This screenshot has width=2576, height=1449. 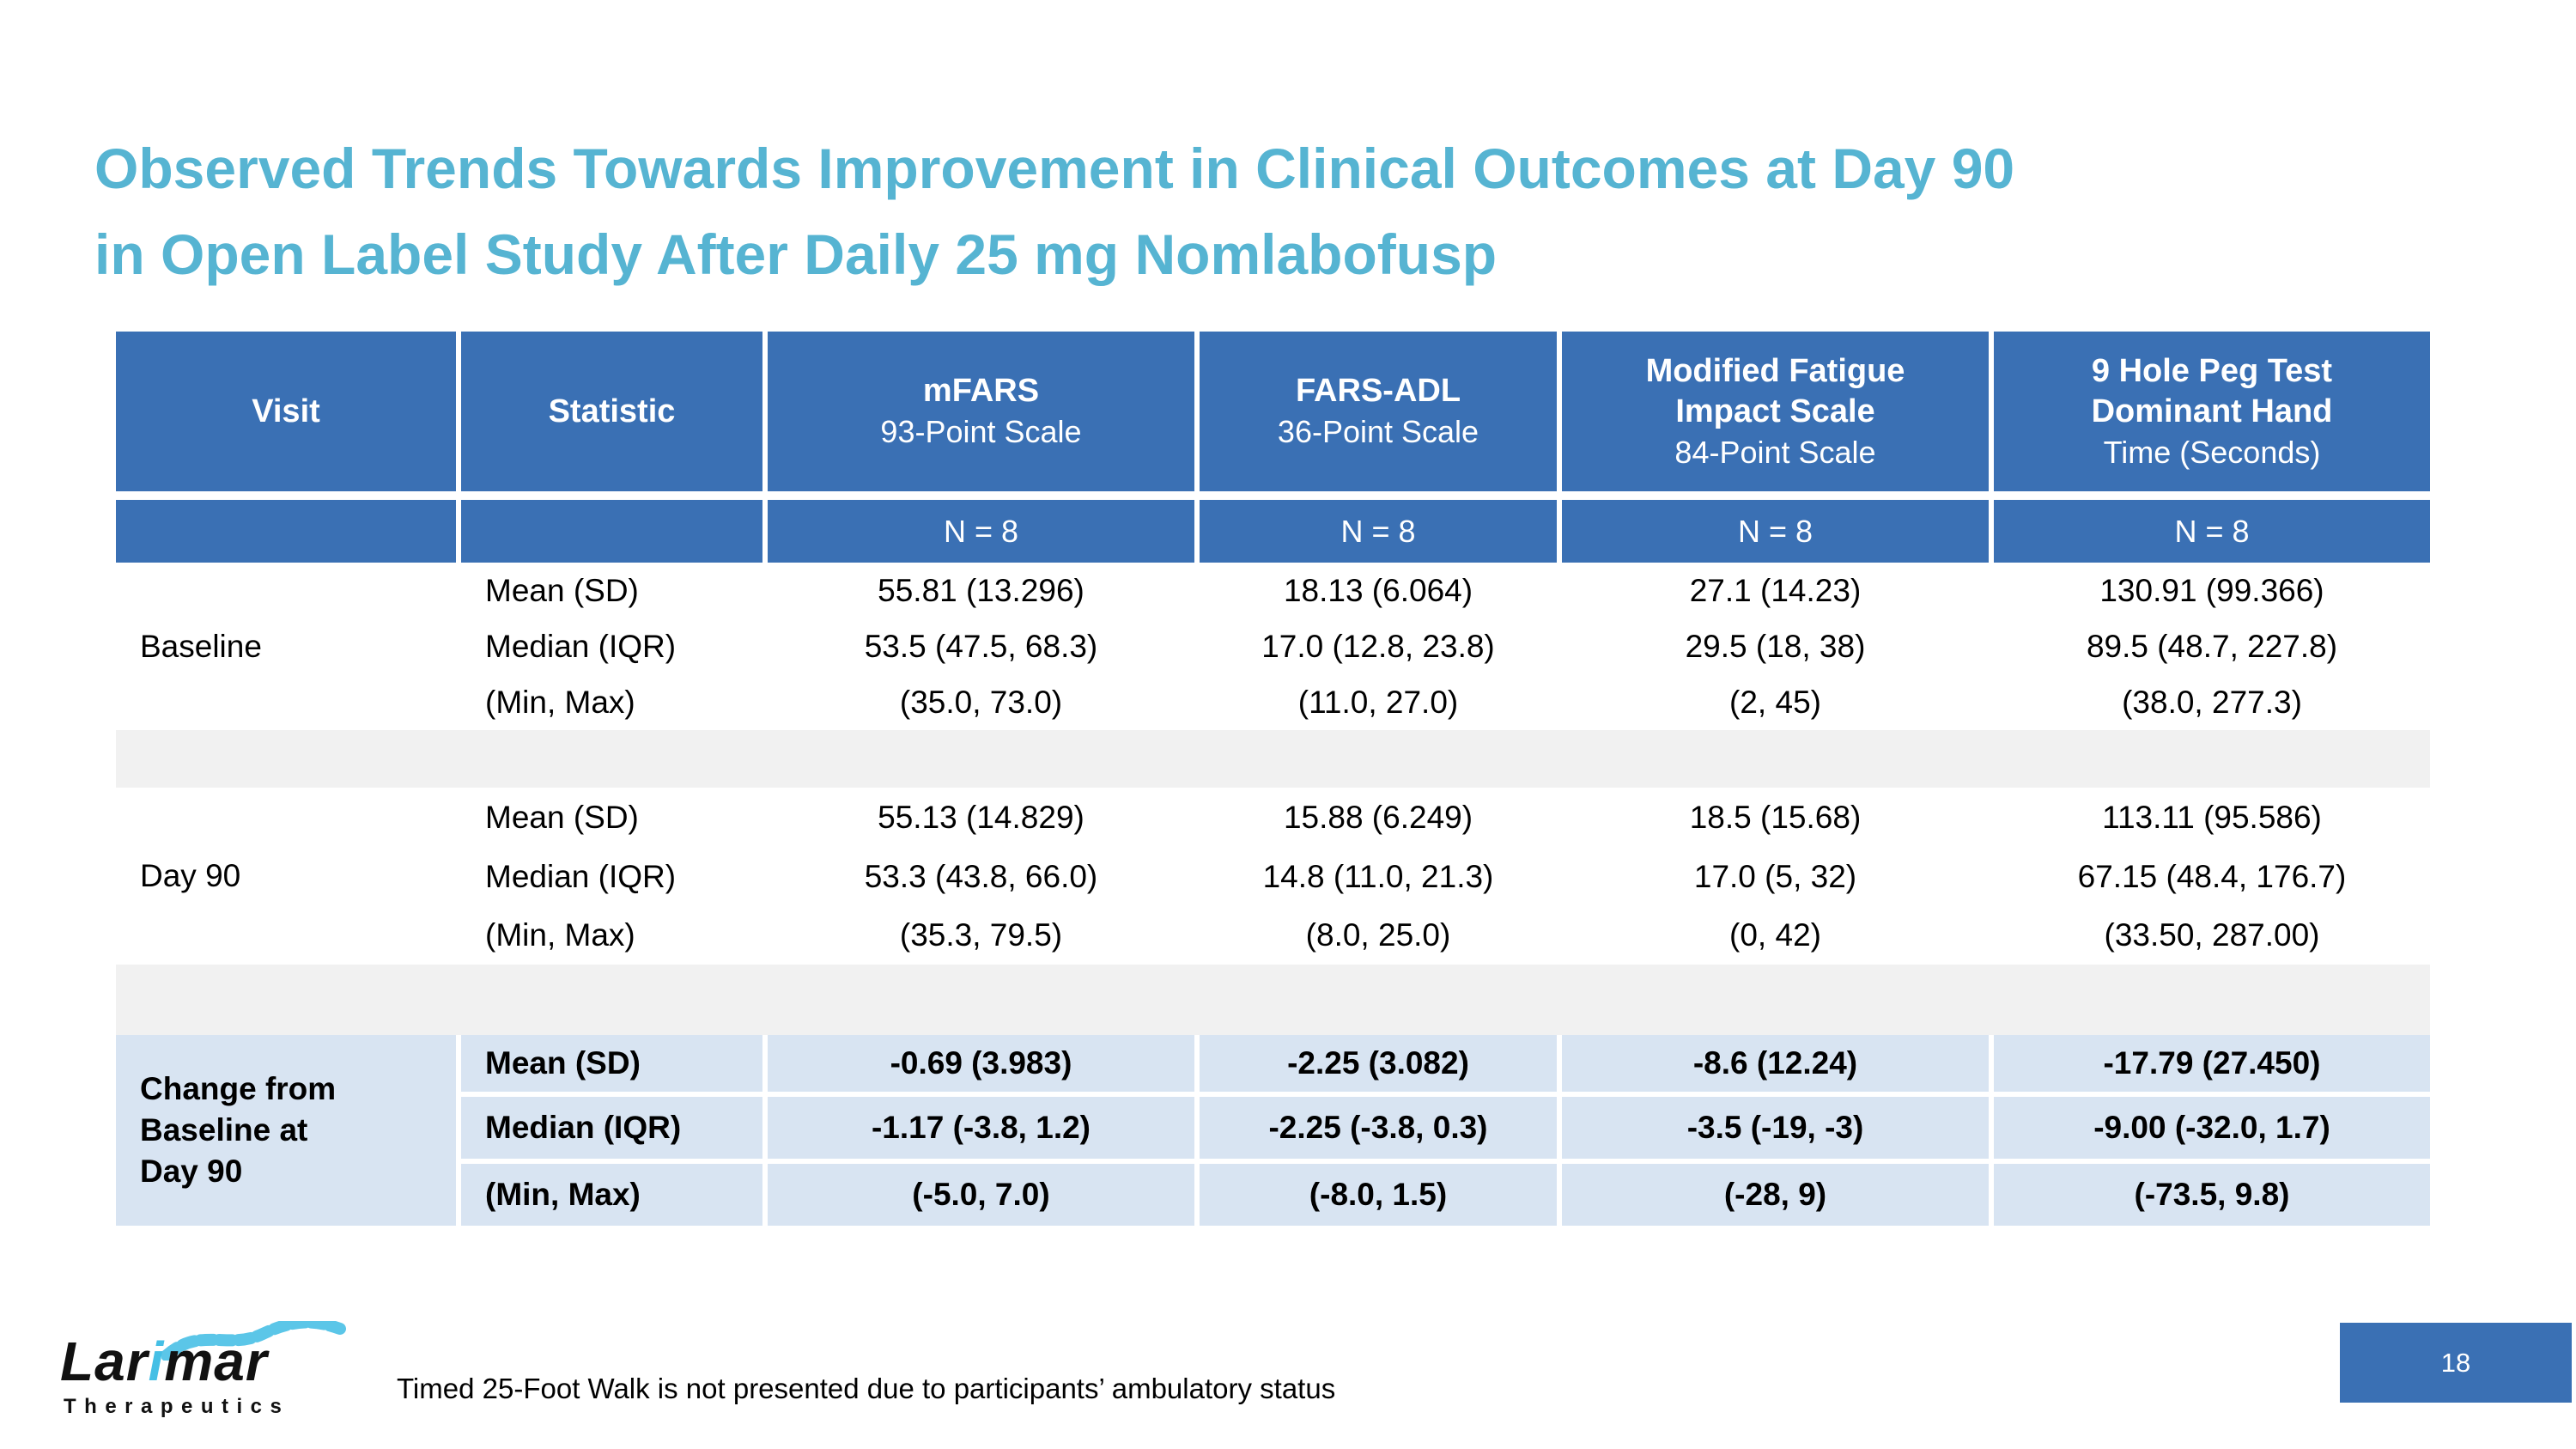 What do you see at coordinates (1778, 646) in the screenshot?
I see `value-cell: 29.5 (18, 38)` at bounding box center [1778, 646].